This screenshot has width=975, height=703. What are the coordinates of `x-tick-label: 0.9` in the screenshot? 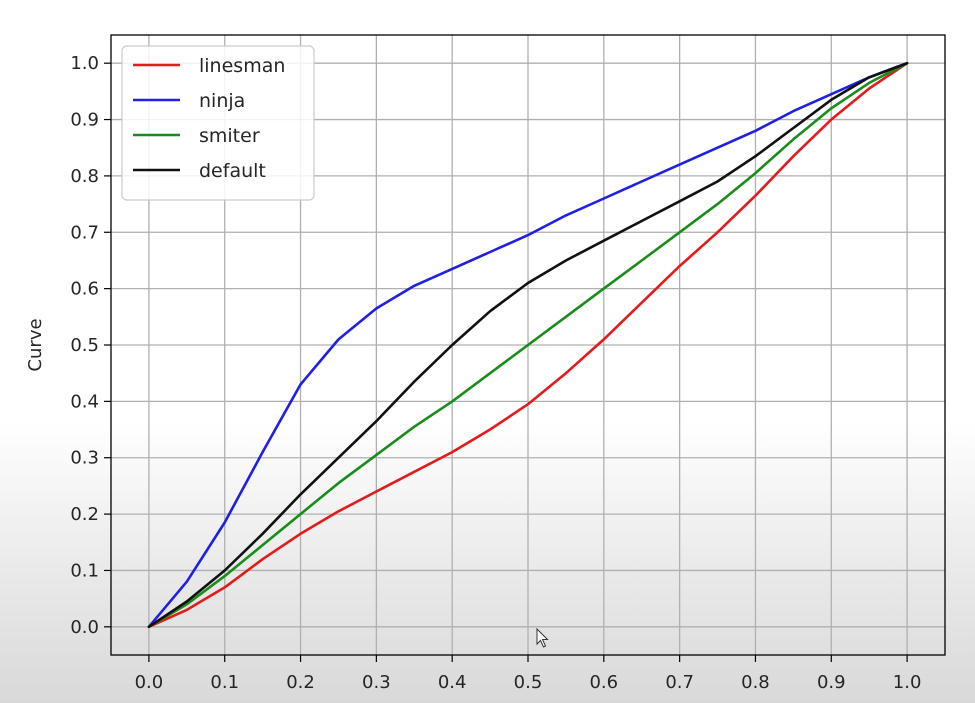 It's located at (831, 682).